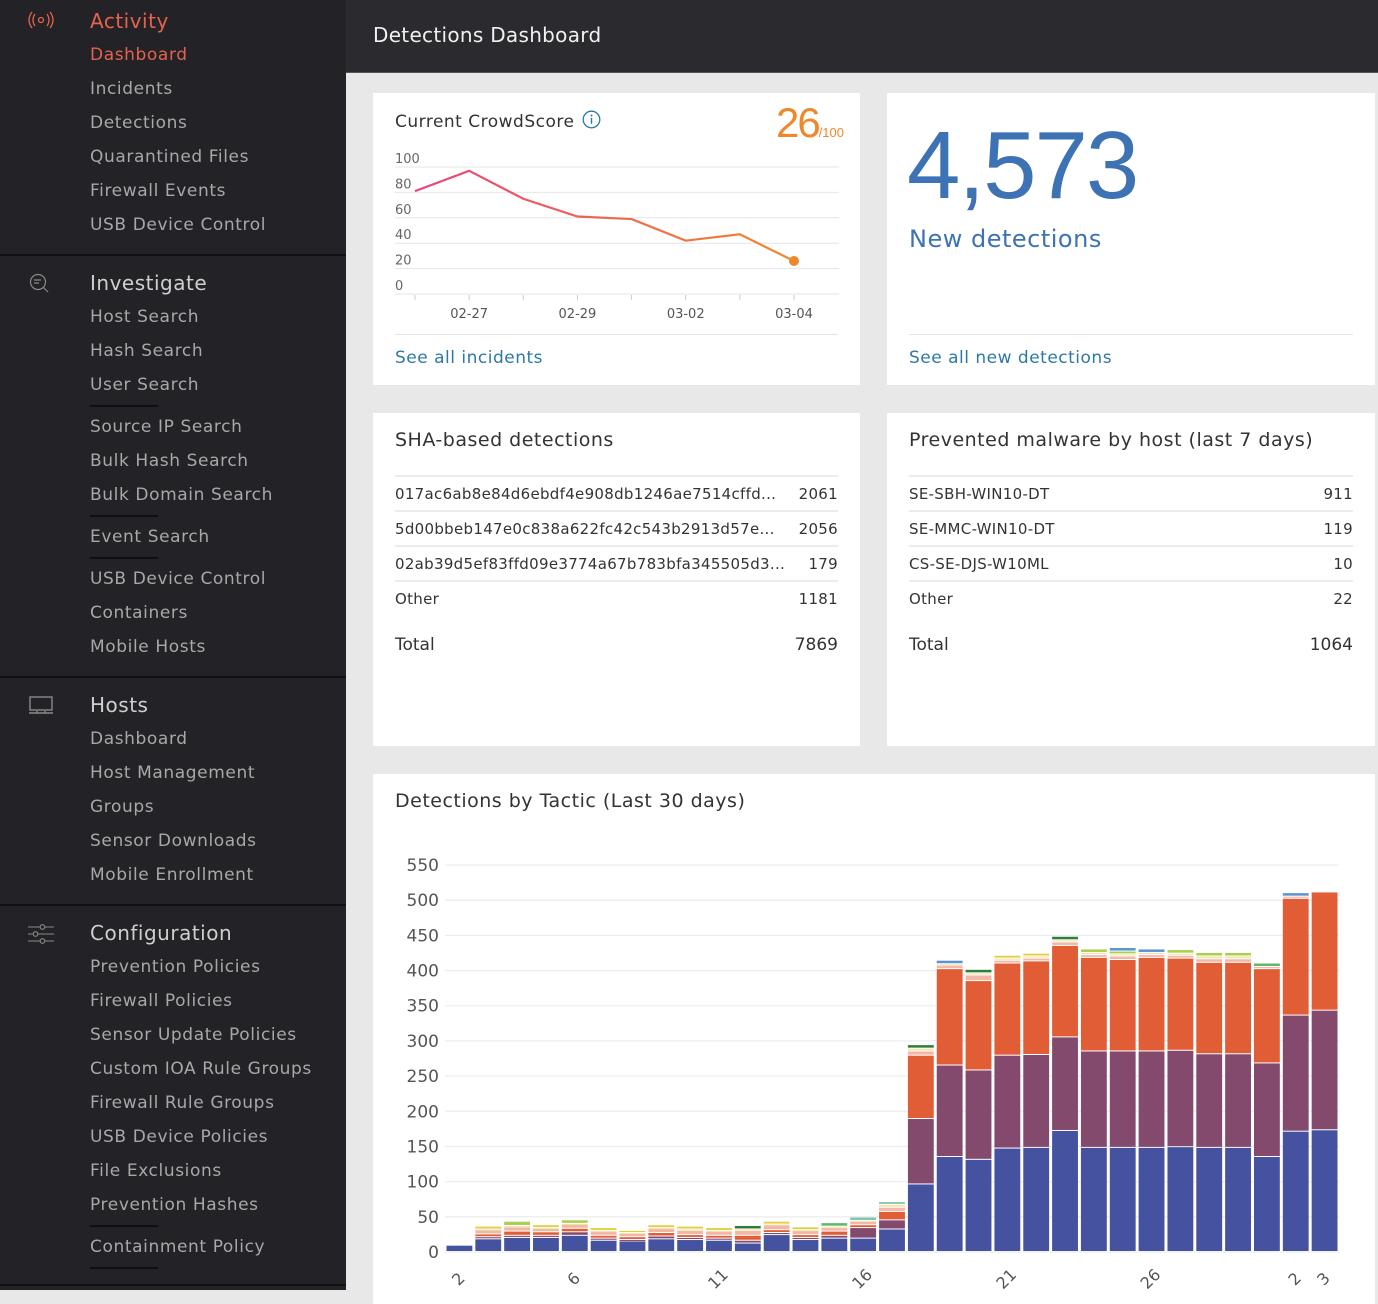  I want to click on sidebar-item-mobile-hosts: Mobile Hosts, so click(148, 647).